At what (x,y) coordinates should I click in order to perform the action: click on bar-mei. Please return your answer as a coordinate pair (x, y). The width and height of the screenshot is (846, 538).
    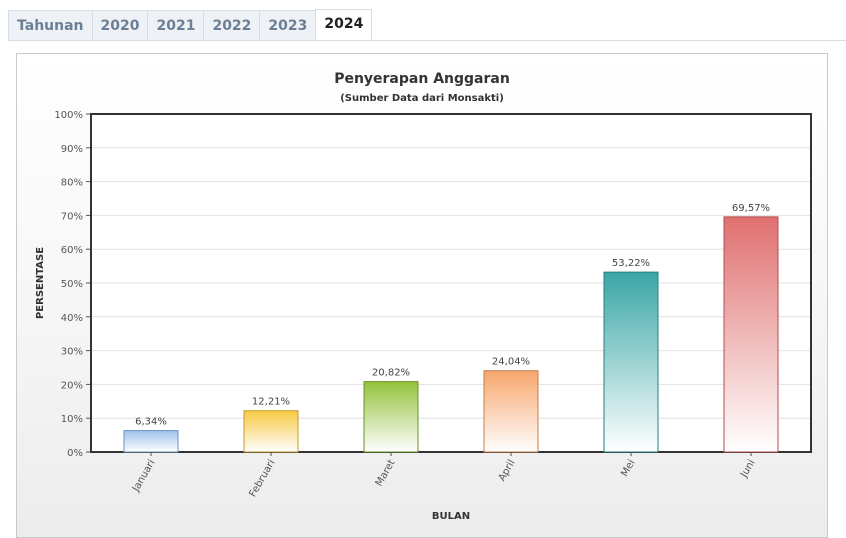
    Looking at the image, I should click on (631, 362).